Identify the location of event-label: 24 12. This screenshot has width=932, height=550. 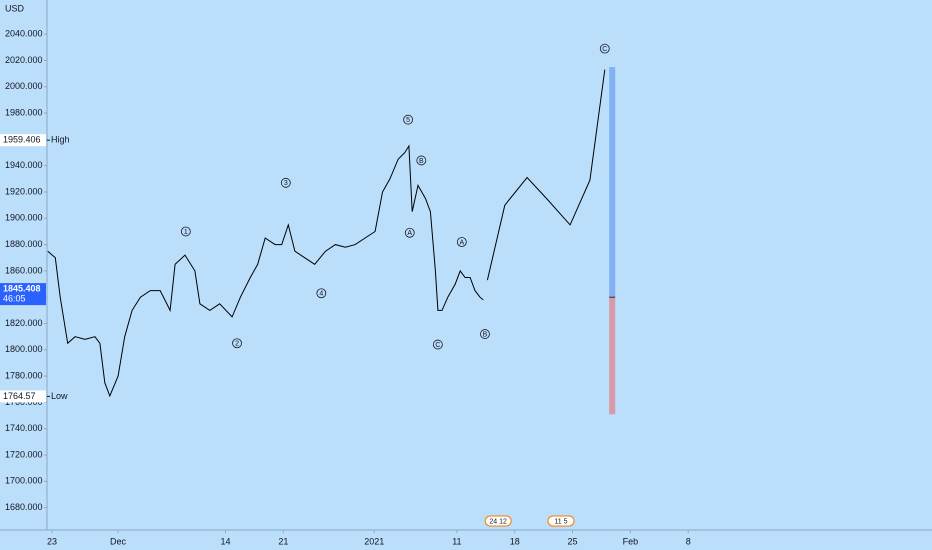
(498, 521).